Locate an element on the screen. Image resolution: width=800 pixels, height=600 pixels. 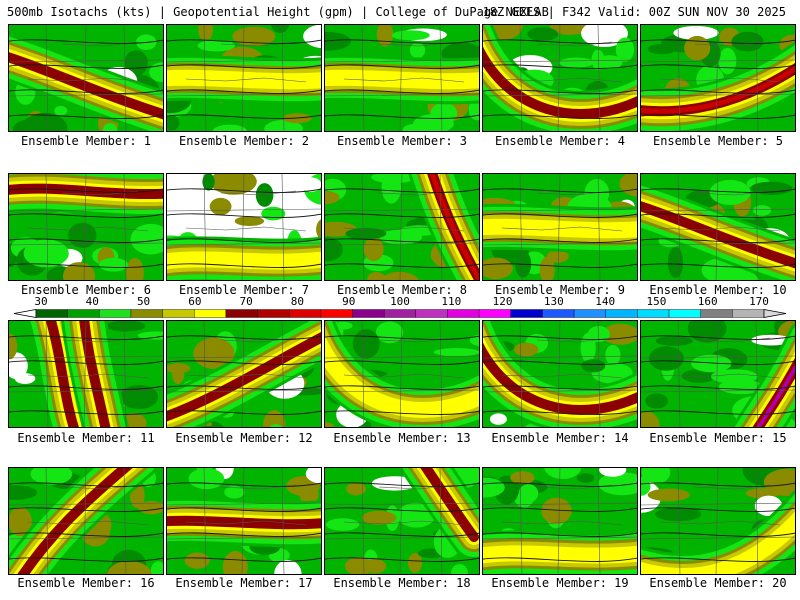
ensemble-member-label: Ensemble Member: 13 is located at coordinates (402, 438).